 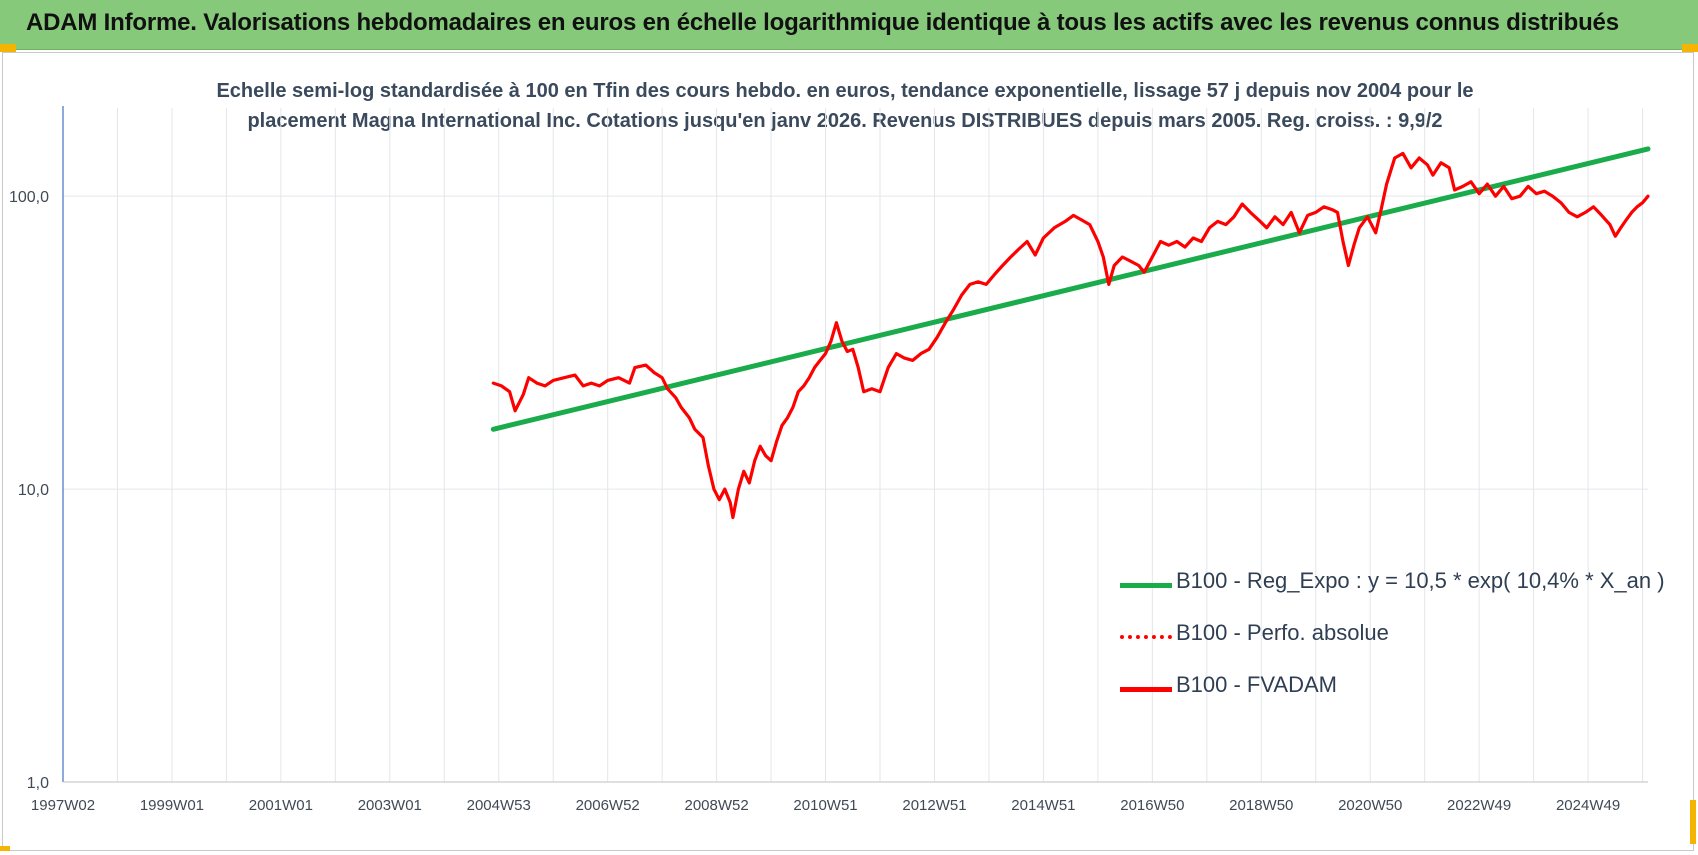 What do you see at coordinates (1693, 822) in the screenshot?
I see `corner-marker-bottom-right` at bounding box center [1693, 822].